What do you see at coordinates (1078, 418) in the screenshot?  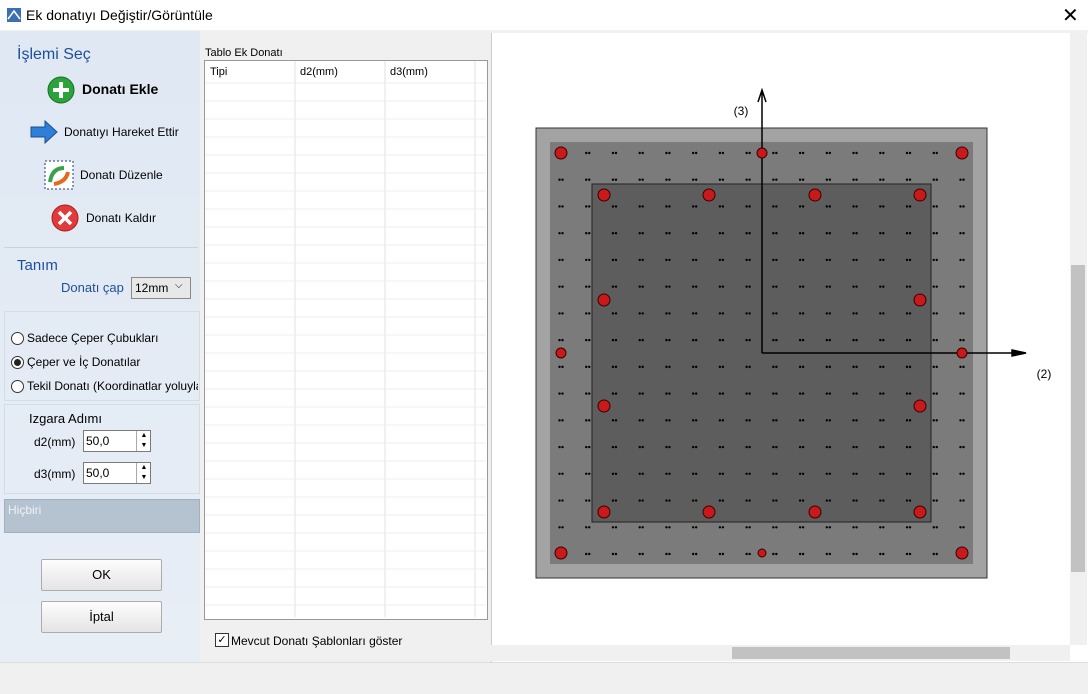 I see `vertical-thumb` at bounding box center [1078, 418].